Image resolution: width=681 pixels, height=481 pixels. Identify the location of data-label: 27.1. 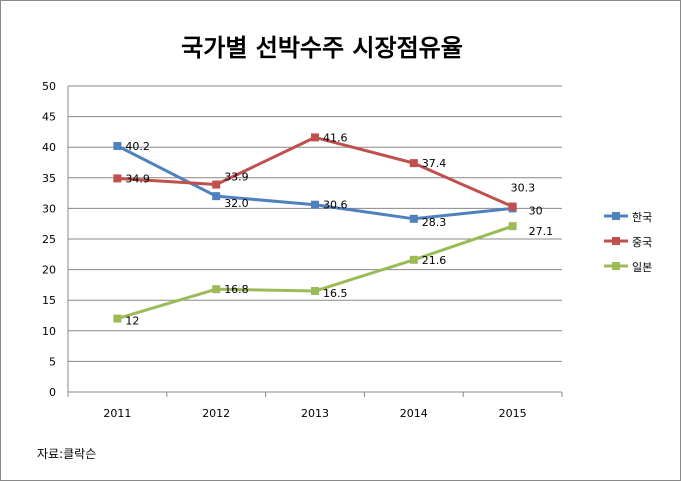
(541, 231).